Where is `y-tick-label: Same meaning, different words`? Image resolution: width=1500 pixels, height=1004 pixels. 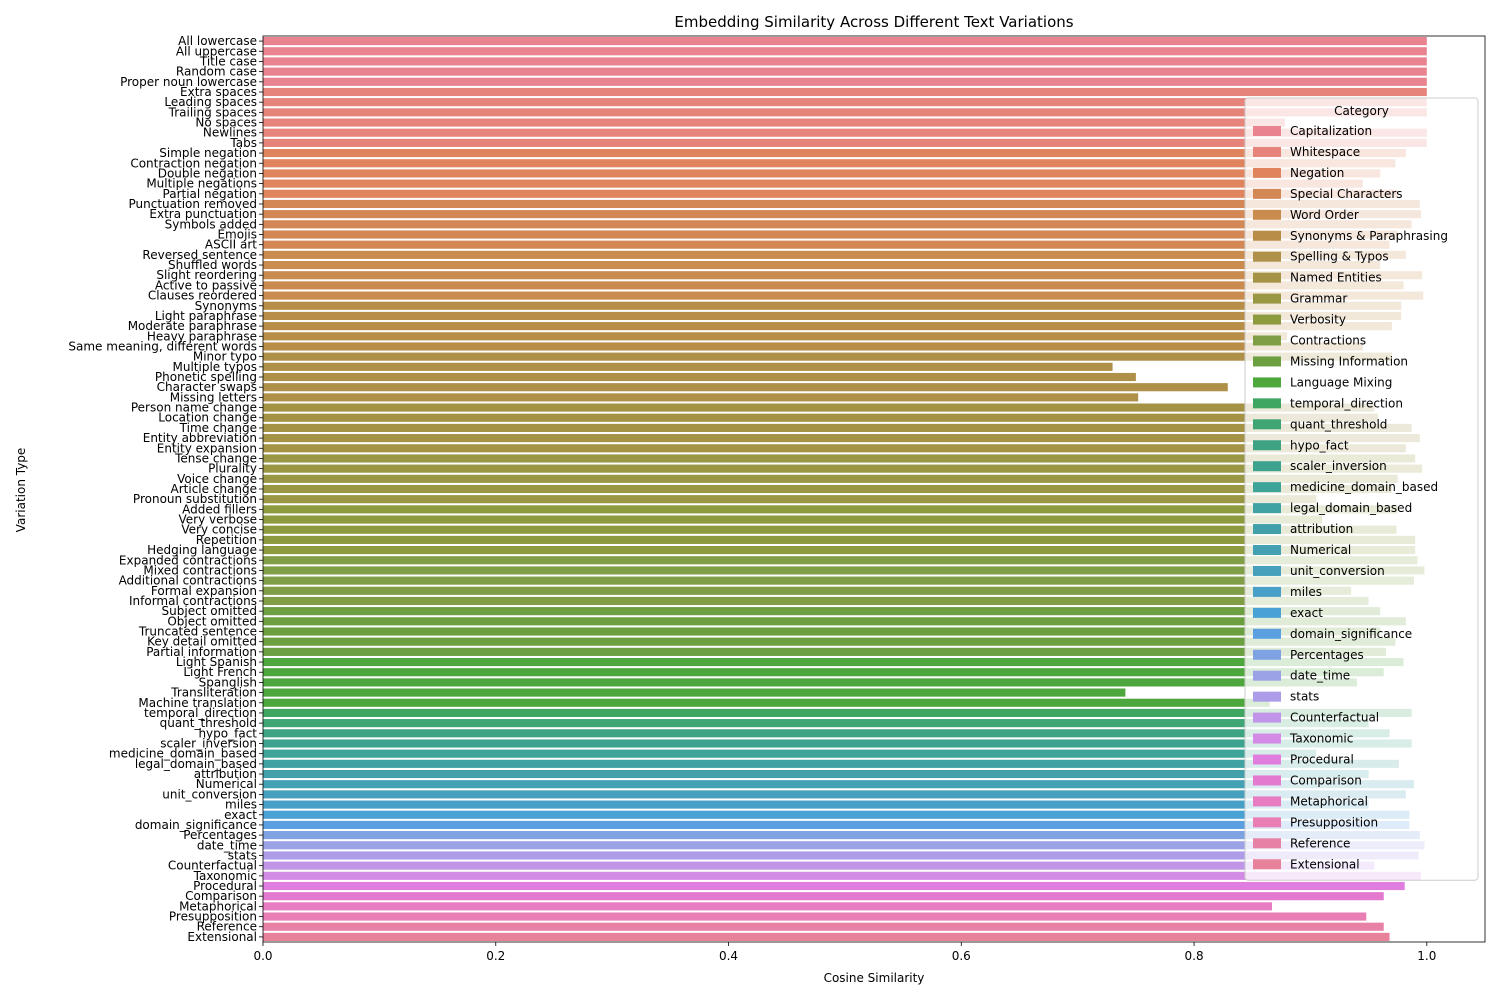 y-tick-label: Same meaning, different words is located at coordinates (162, 346).